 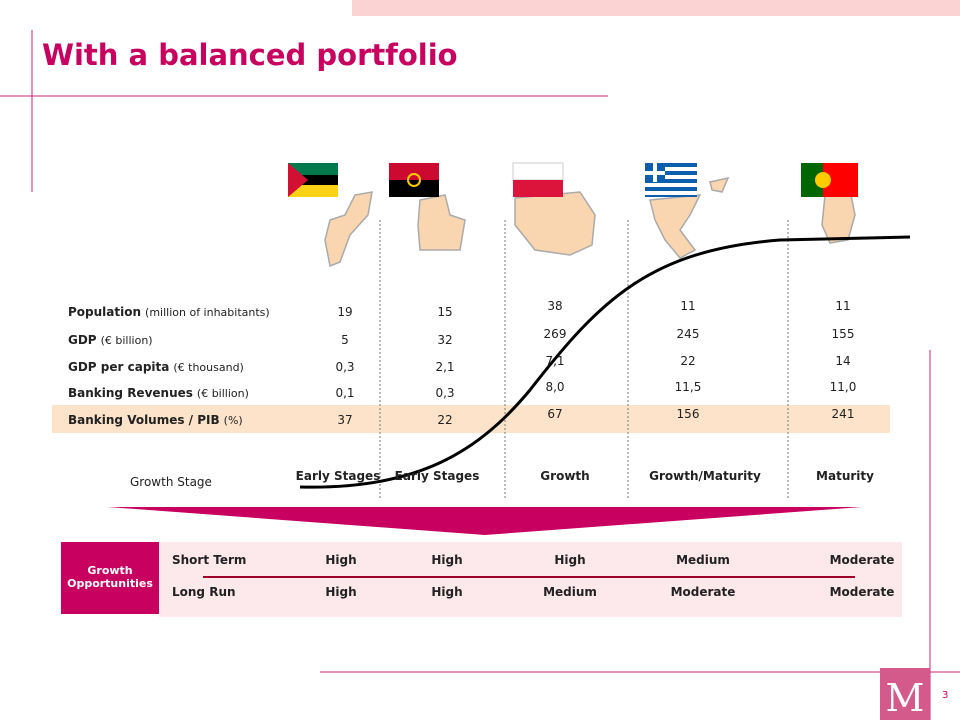 I want to click on cell: 0,1, so click(x=345, y=393).